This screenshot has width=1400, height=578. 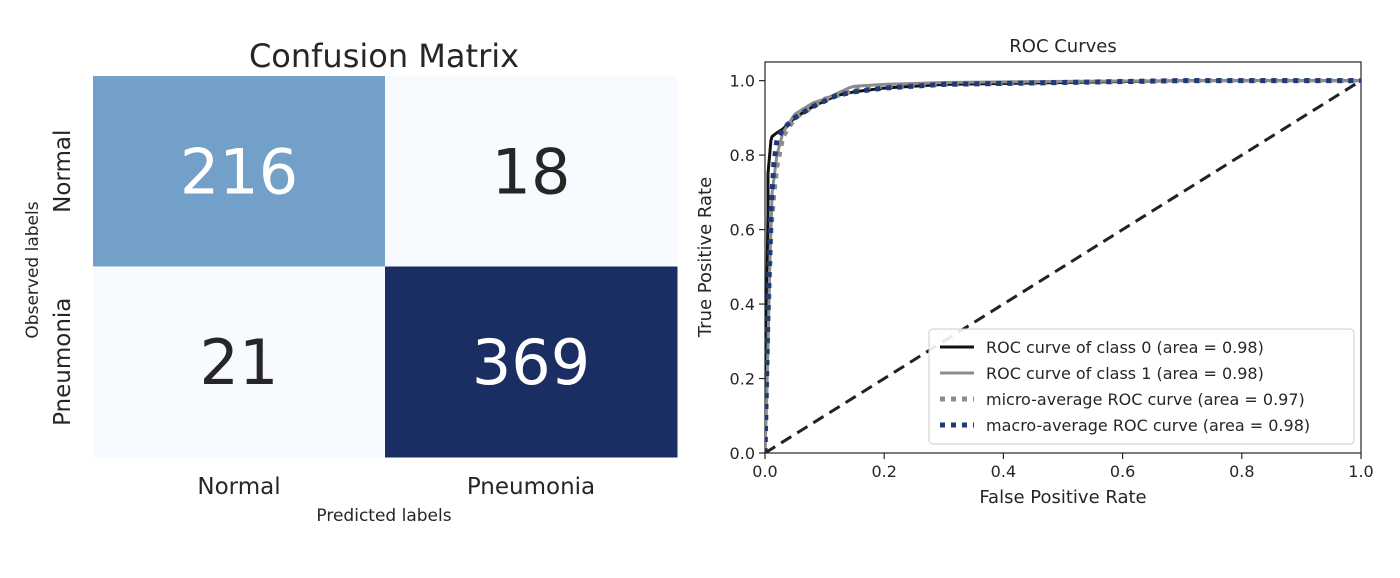 I want to click on cm-value-normal-pneumonia: 18, so click(x=531, y=171).